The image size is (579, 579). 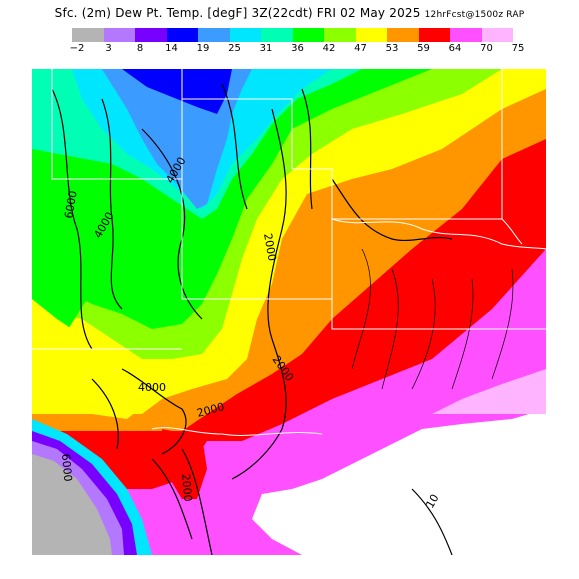 What do you see at coordinates (489, 391) in the screenshot?
I see `field-70b` at bounding box center [489, 391].